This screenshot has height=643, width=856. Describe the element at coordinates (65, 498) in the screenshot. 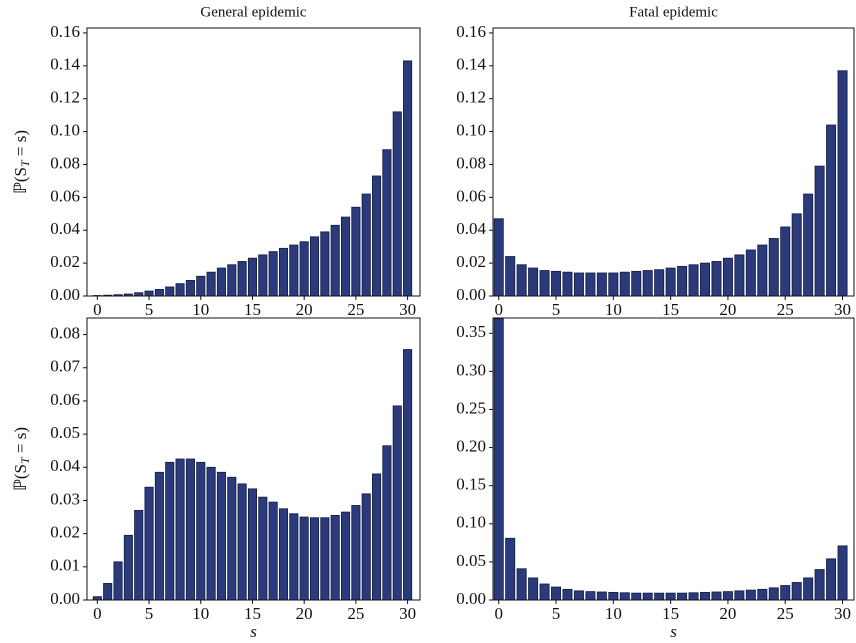

I see `y-tick-label: 0.03` at that location.